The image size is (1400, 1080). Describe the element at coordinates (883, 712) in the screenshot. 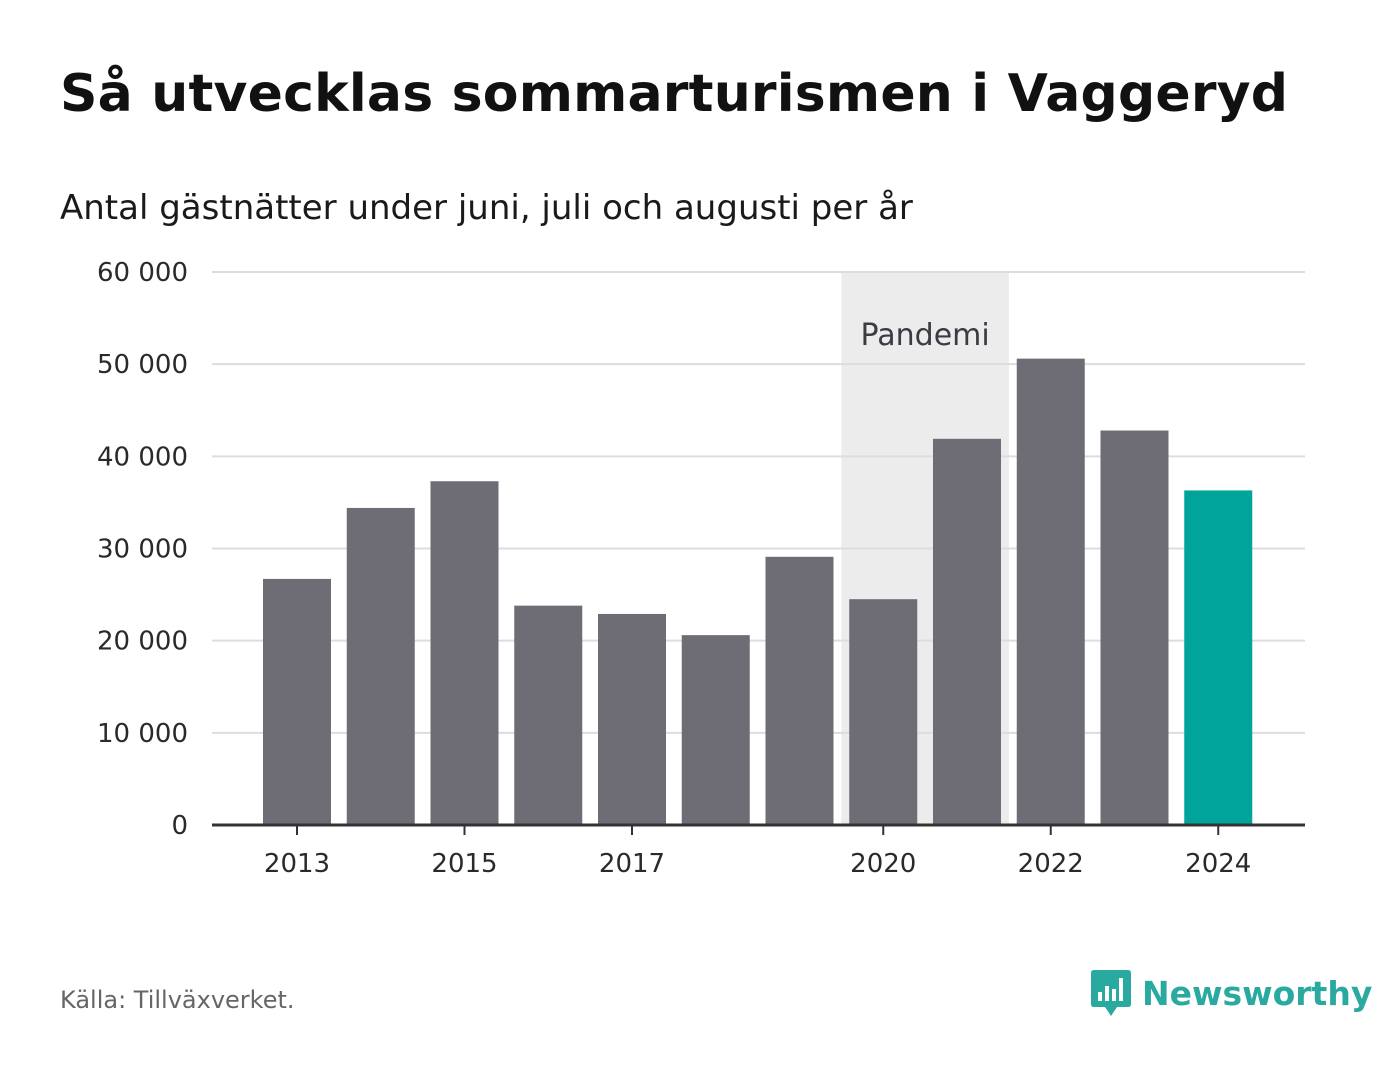

I see `bar-2020` at that location.